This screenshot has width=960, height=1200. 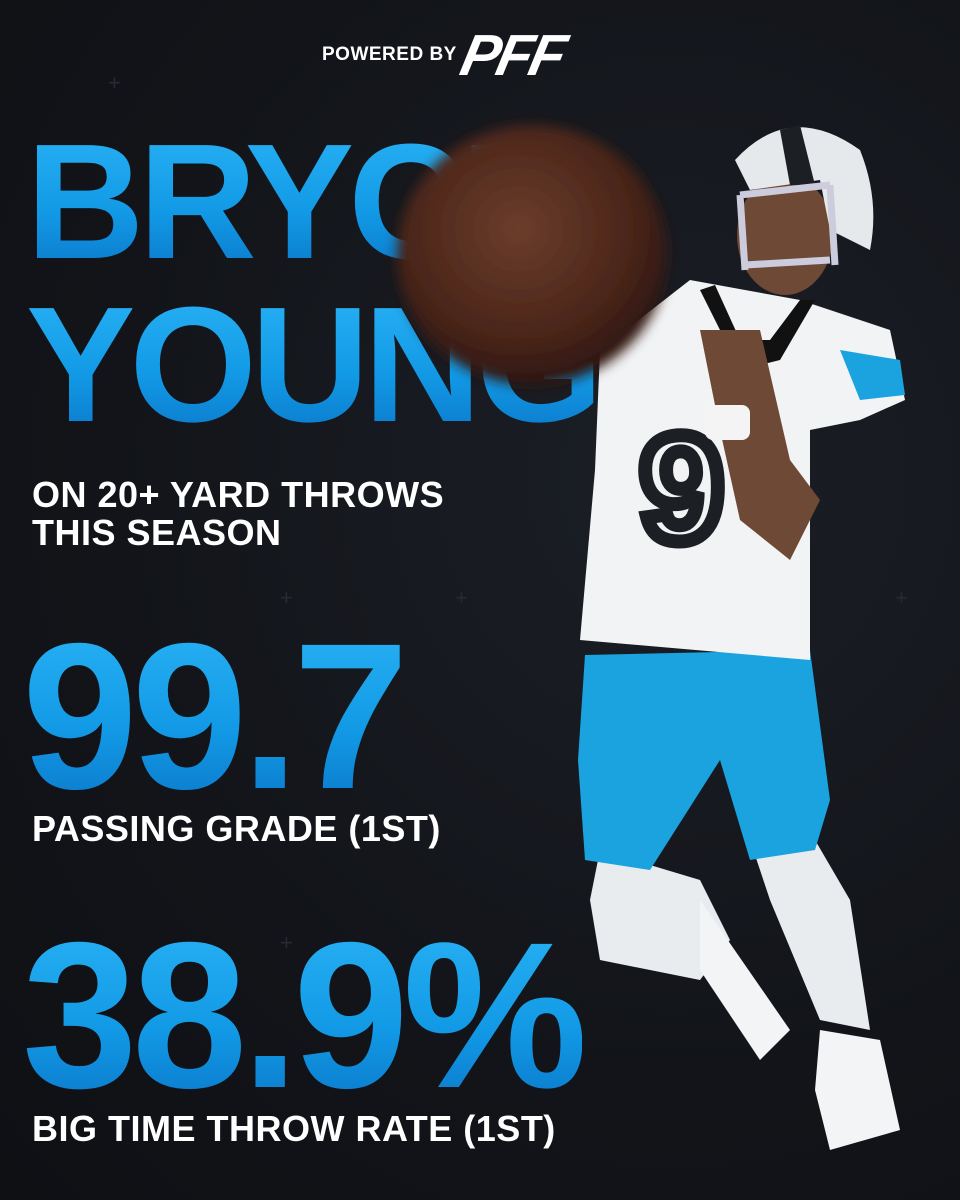 What do you see at coordinates (760, 445) in the screenshot?
I see `arm` at bounding box center [760, 445].